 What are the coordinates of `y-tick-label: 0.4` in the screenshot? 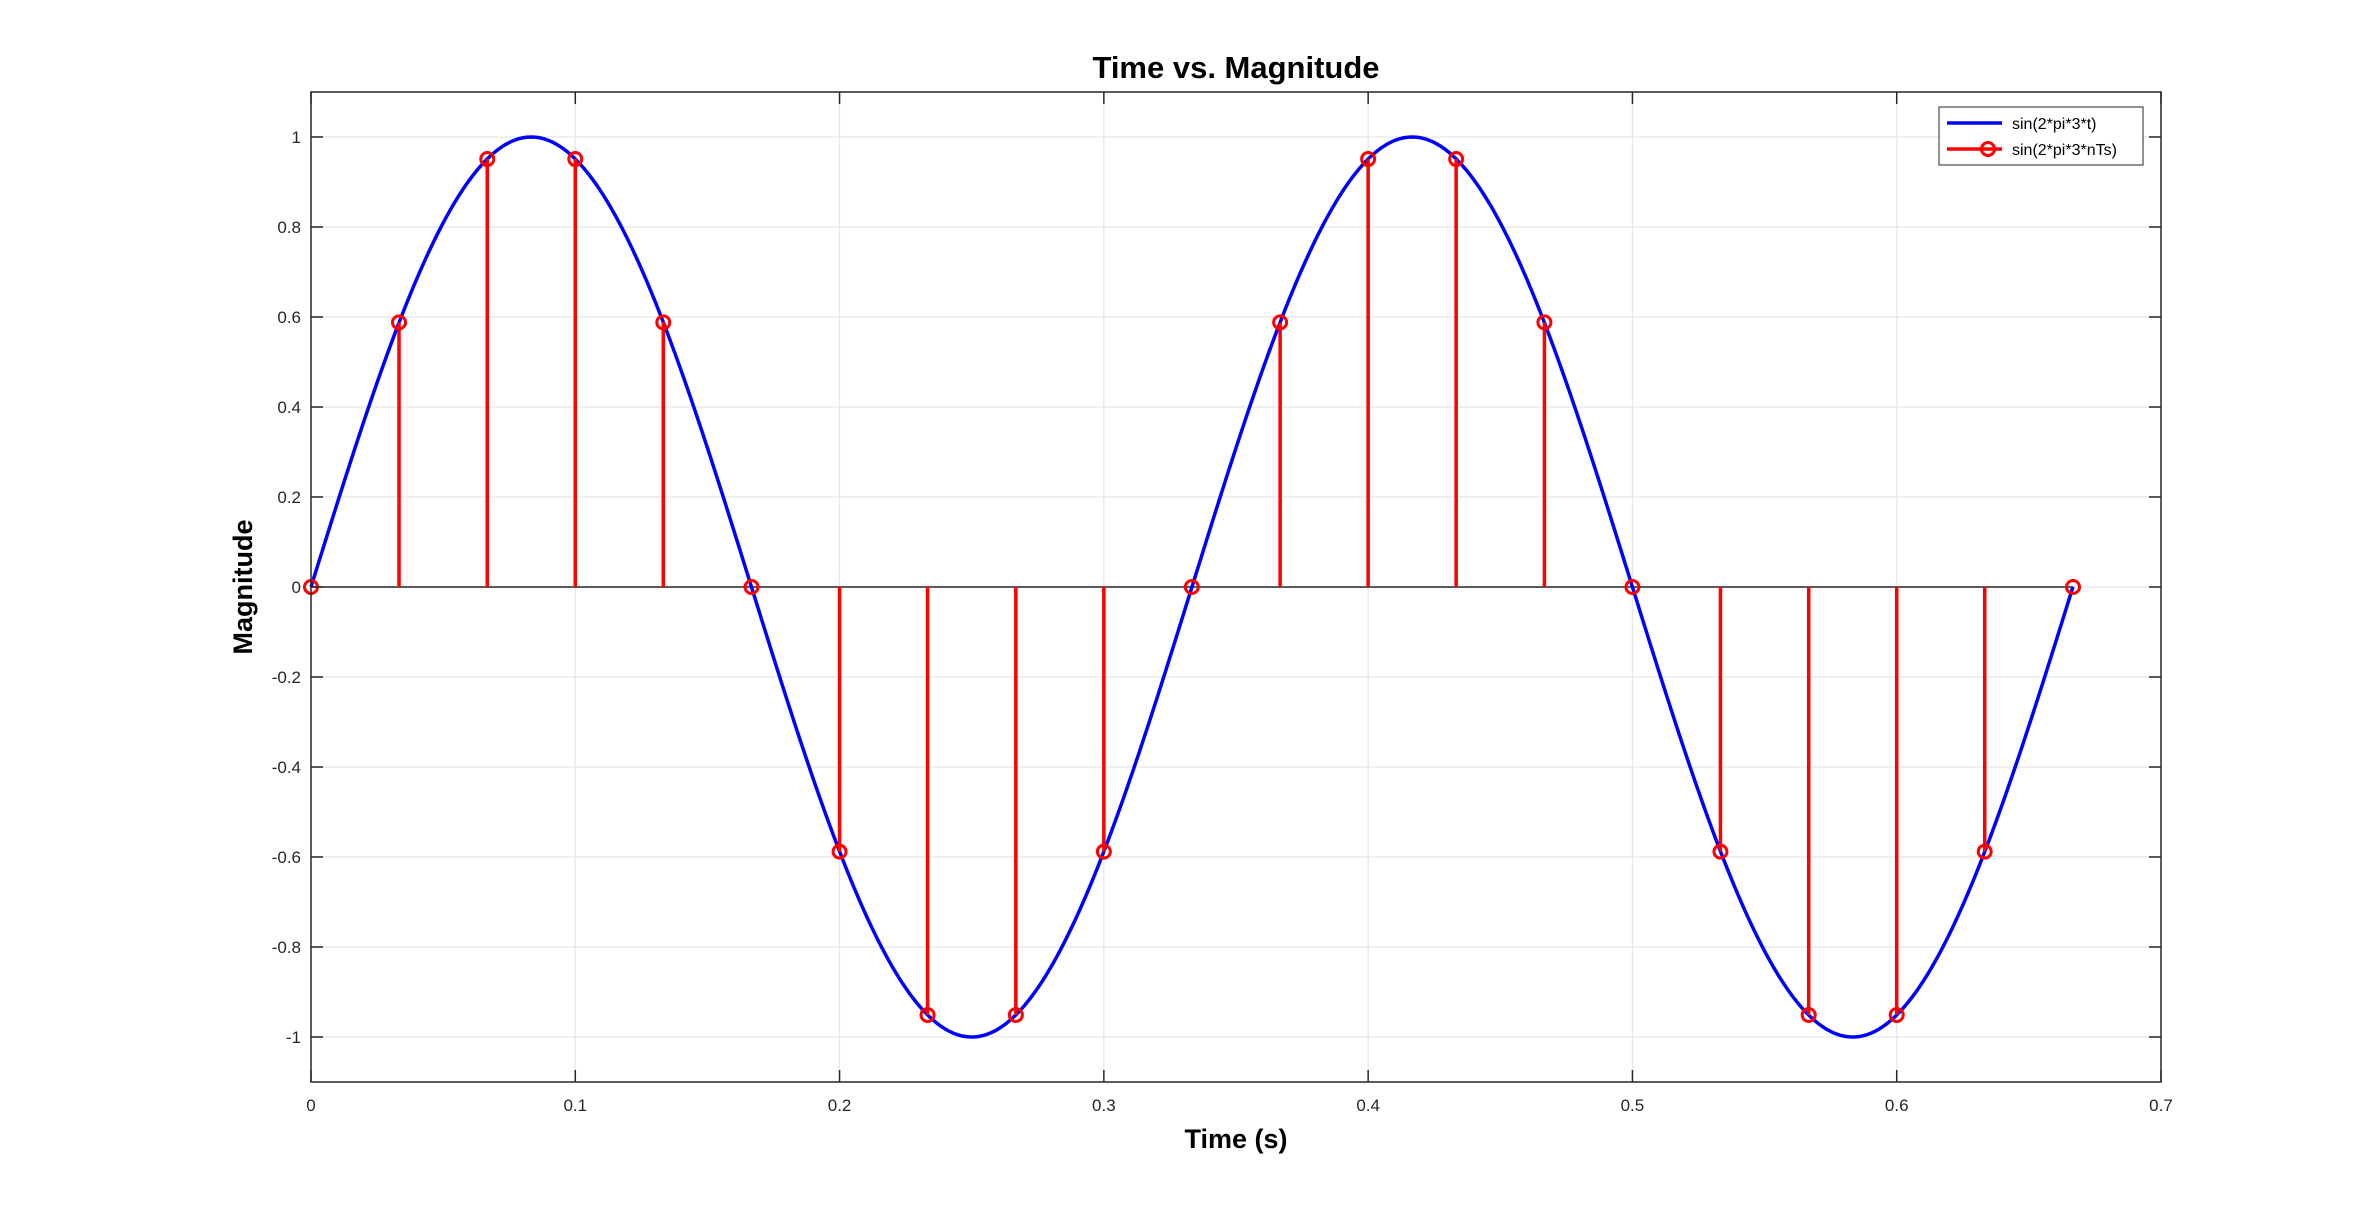 It's located at (289, 407).